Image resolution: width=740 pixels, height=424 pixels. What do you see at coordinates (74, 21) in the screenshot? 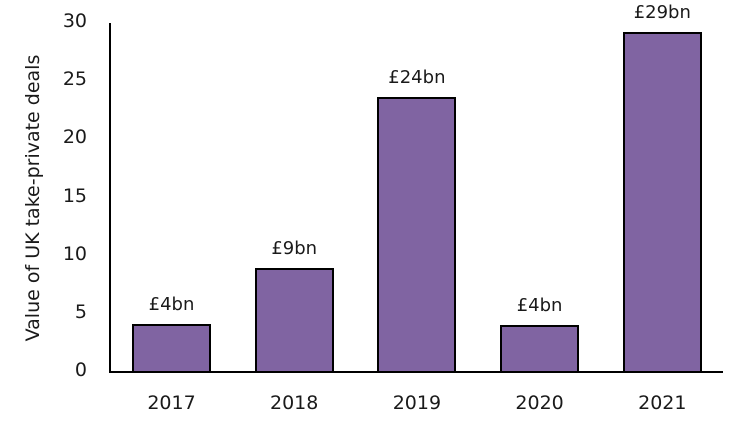
I see `y-tick-label: 30` at bounding box center [74, 21].